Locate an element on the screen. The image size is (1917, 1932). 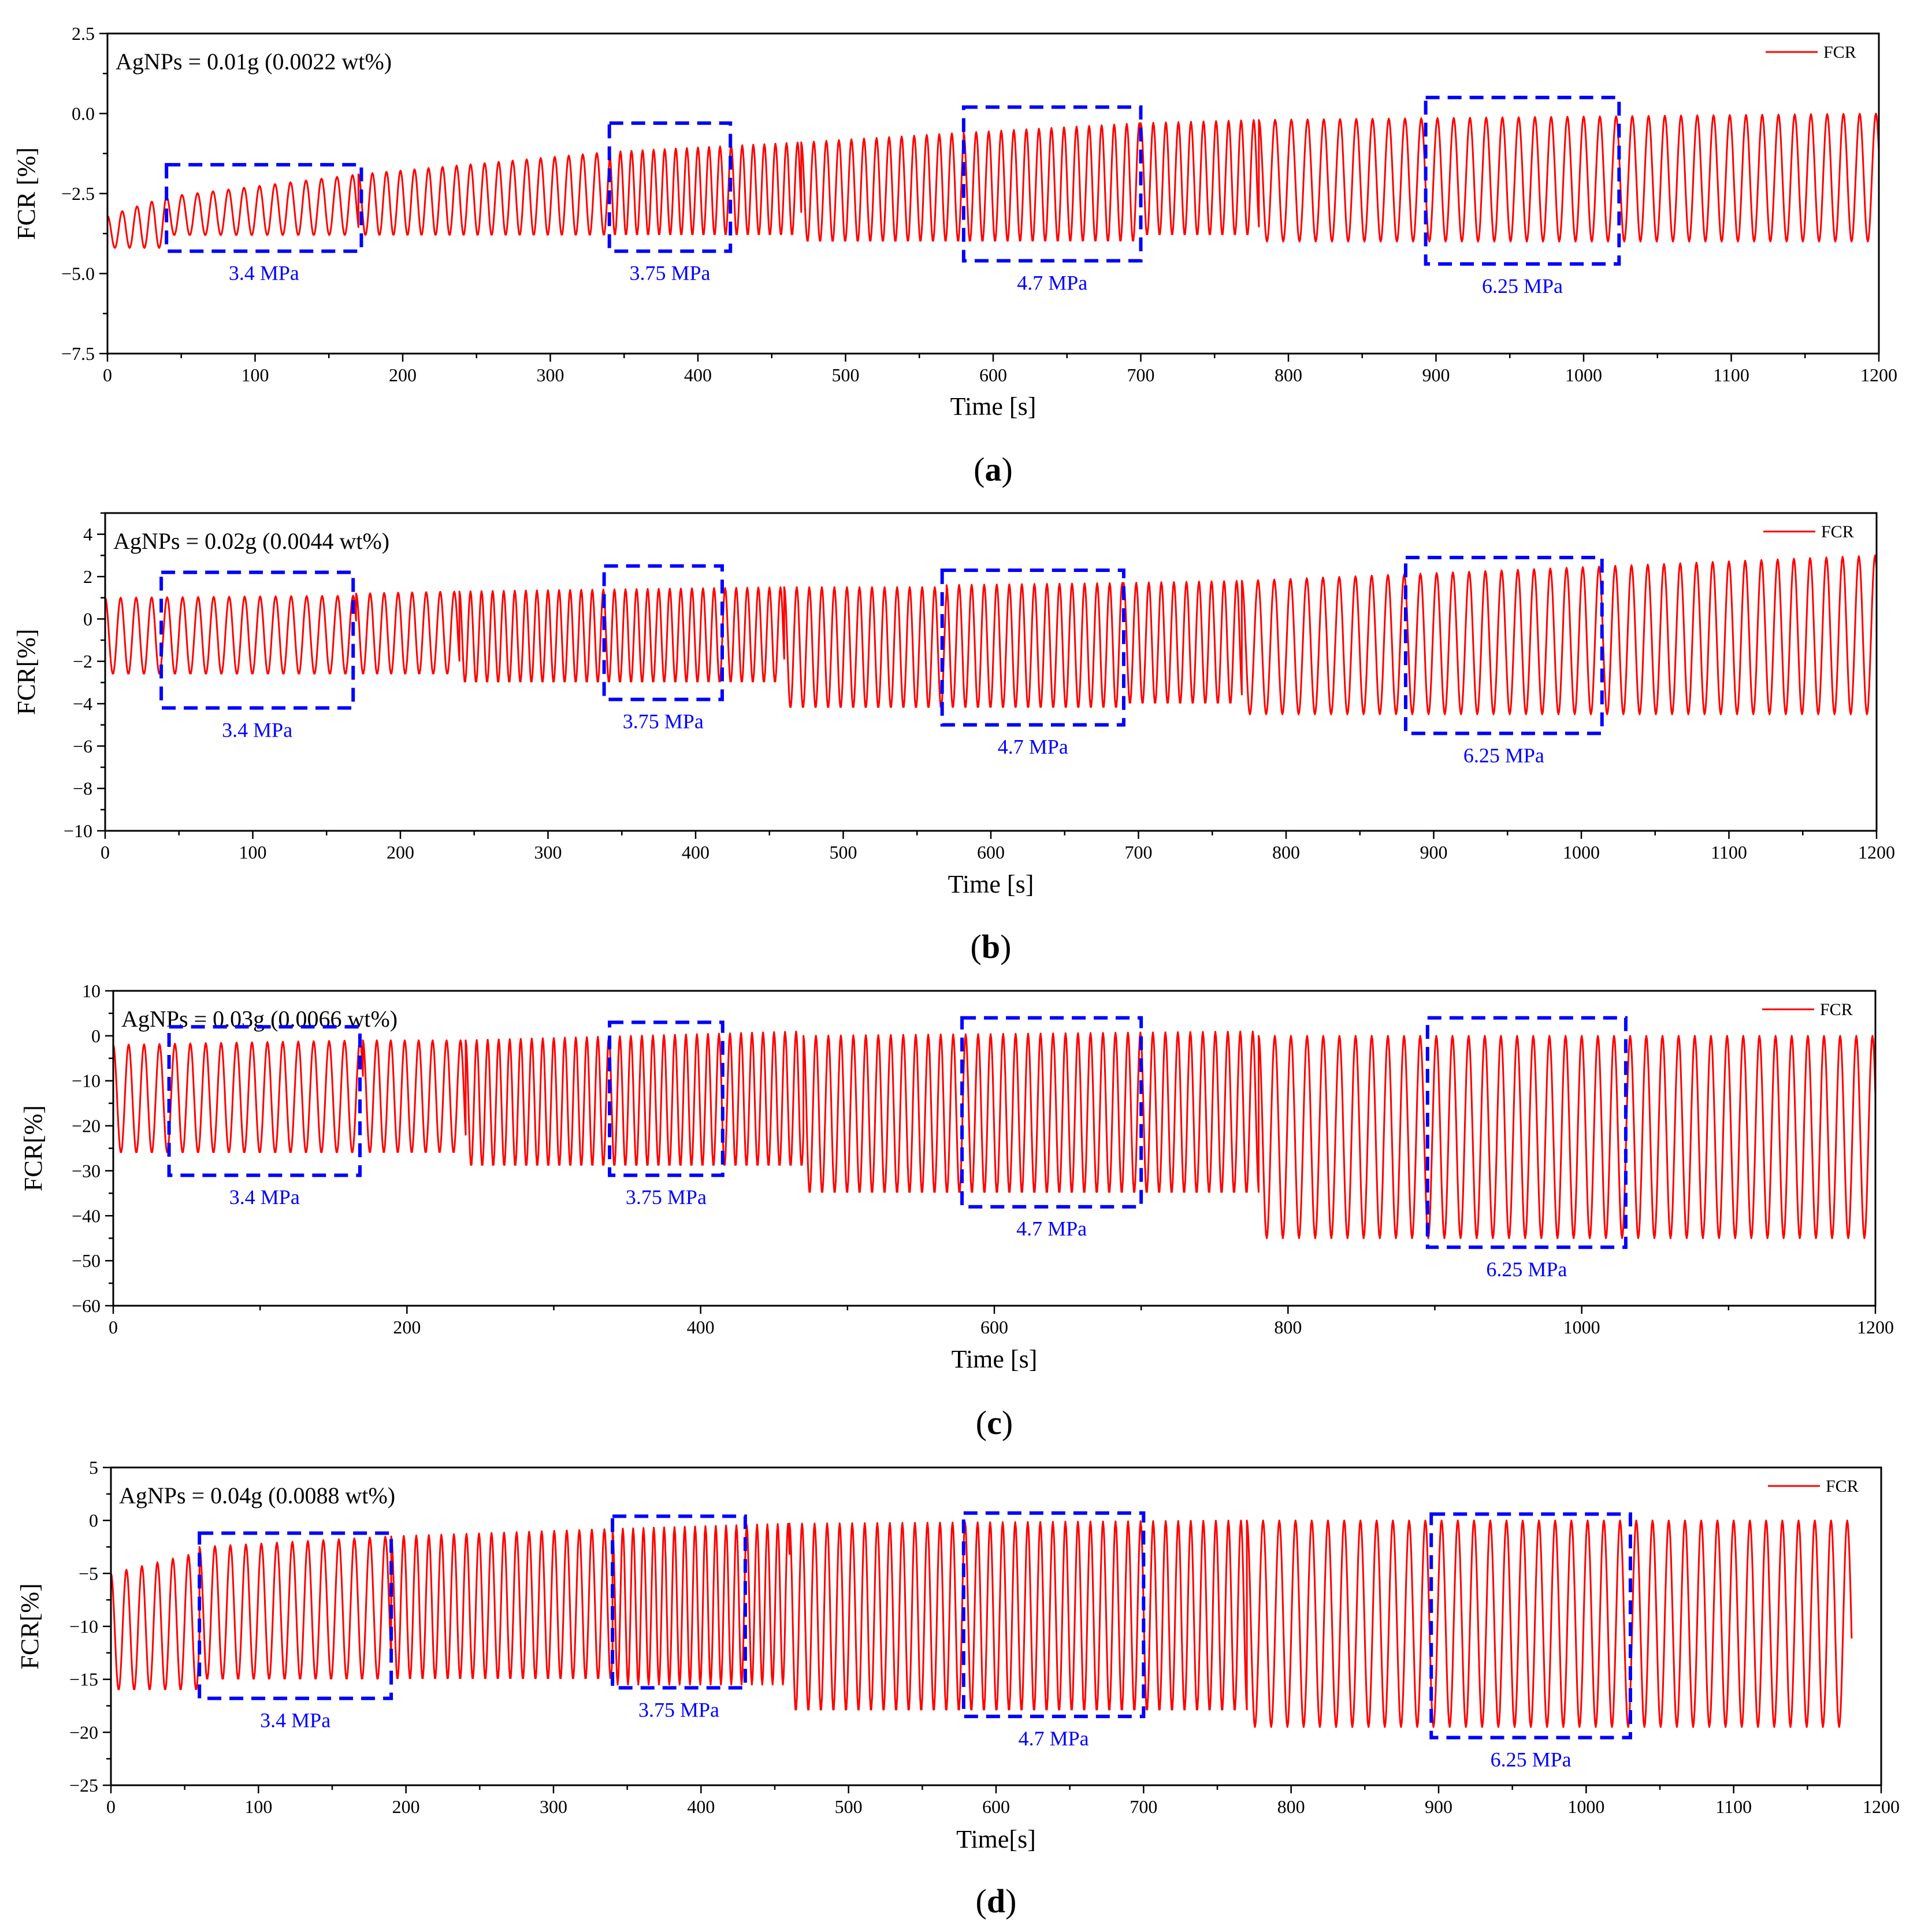
y-tick-label: −40 is located at coordinates (86, 1215).